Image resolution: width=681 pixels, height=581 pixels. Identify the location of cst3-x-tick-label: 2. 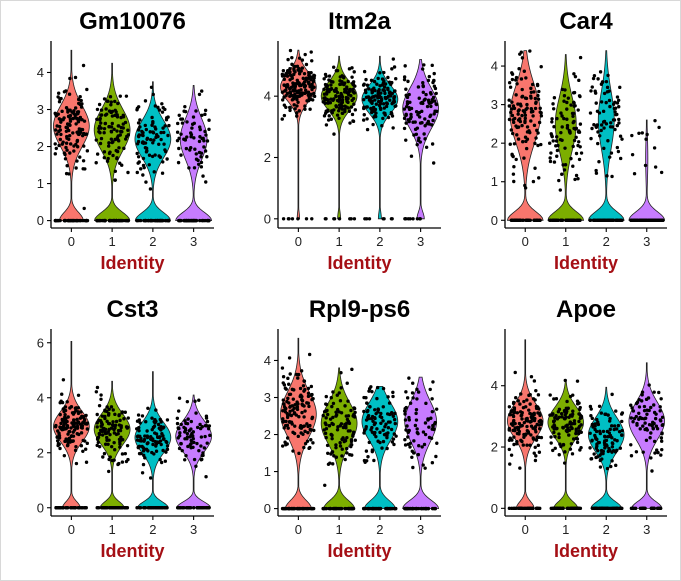
(152, 529).